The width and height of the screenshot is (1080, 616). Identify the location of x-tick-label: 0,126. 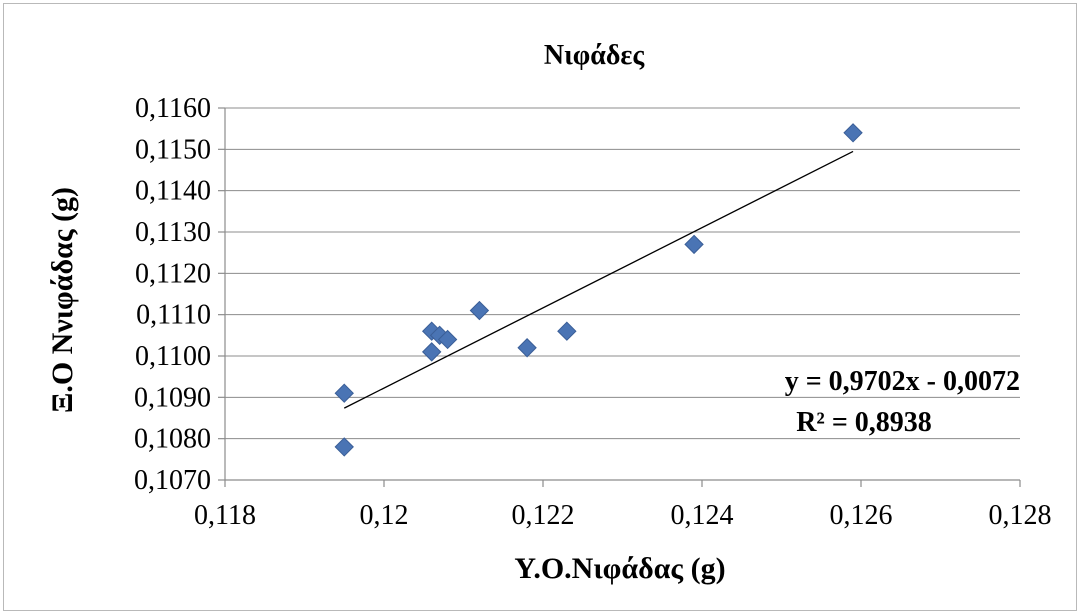
(861, 515).